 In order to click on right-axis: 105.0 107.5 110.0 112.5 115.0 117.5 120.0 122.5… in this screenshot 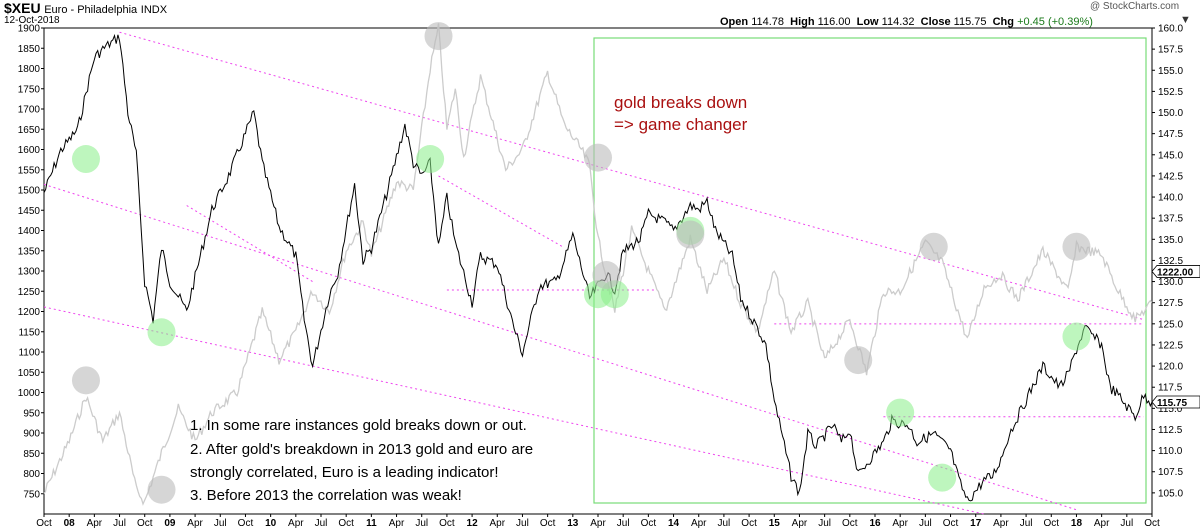, I will do `click(1167, 261)`.